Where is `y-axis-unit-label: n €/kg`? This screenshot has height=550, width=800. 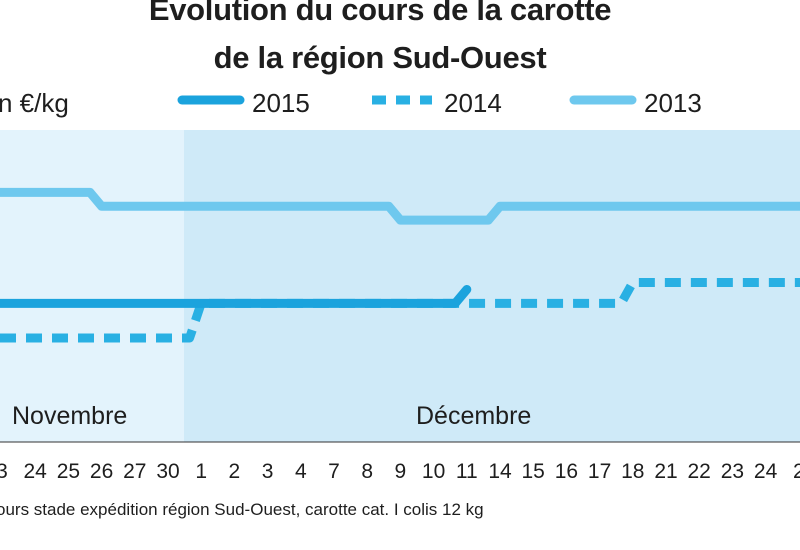
y-axis-unit-label: n €/kg is located at coordinates (34, 103).